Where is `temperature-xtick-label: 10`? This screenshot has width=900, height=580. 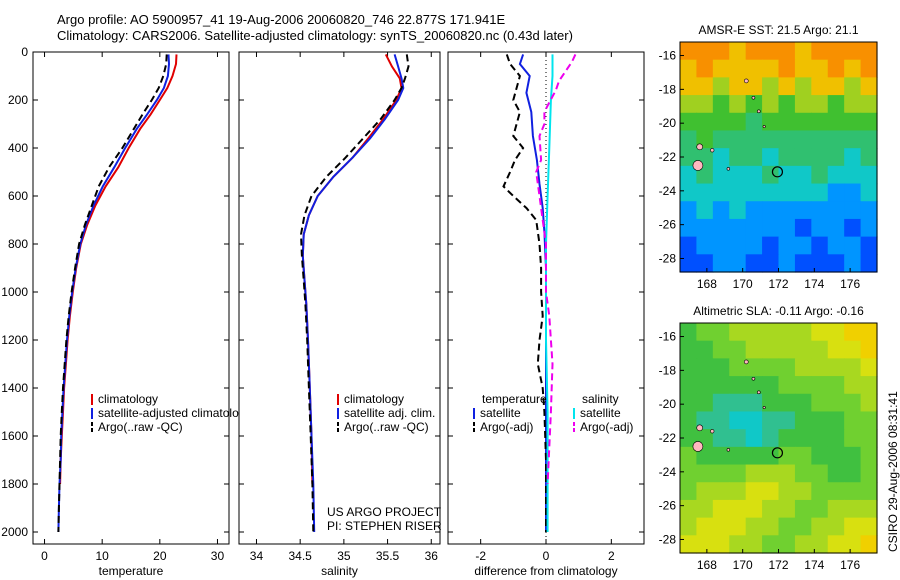
temperature-xtick-label: 10 is located at coordinates (102, 556).